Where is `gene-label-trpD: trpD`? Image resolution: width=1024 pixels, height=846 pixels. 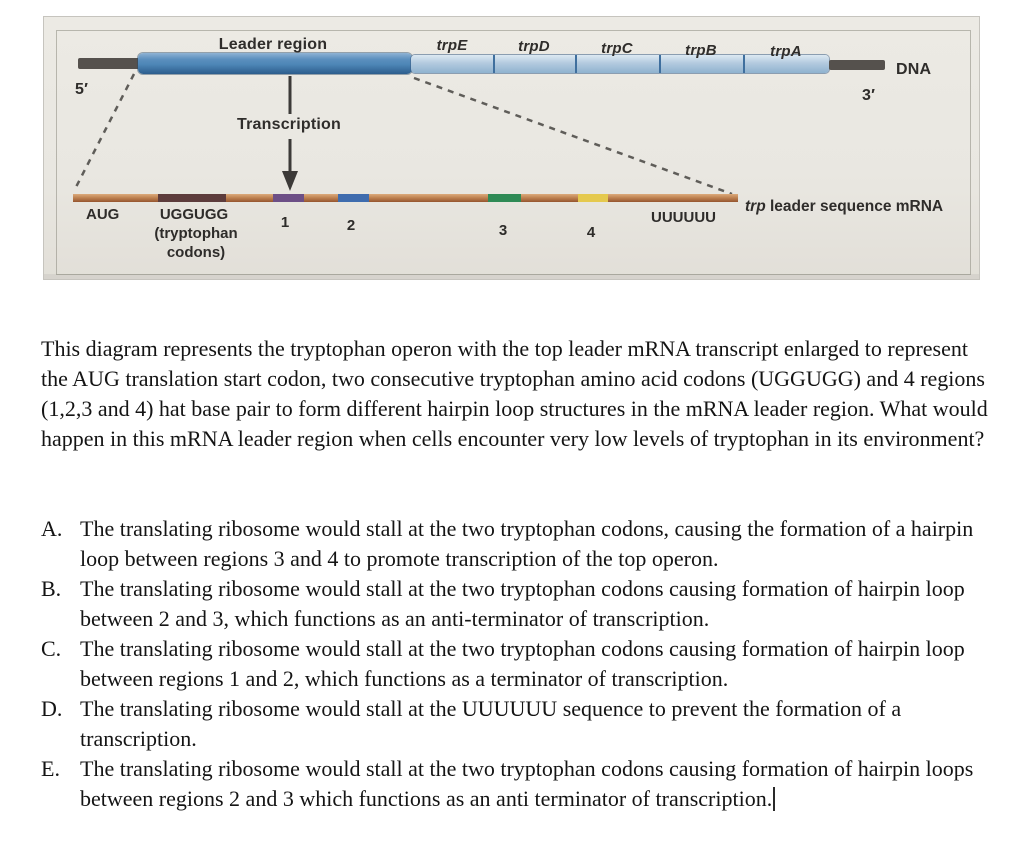
gene-label-trpD: trpD is located at coordinates (534, 46).